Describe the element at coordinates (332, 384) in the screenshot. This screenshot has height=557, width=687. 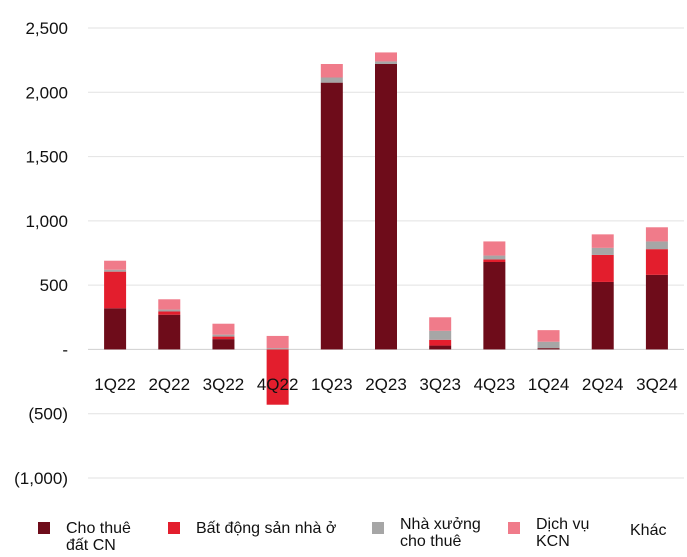
I see `x-tick-label: 1Q23` at that location.